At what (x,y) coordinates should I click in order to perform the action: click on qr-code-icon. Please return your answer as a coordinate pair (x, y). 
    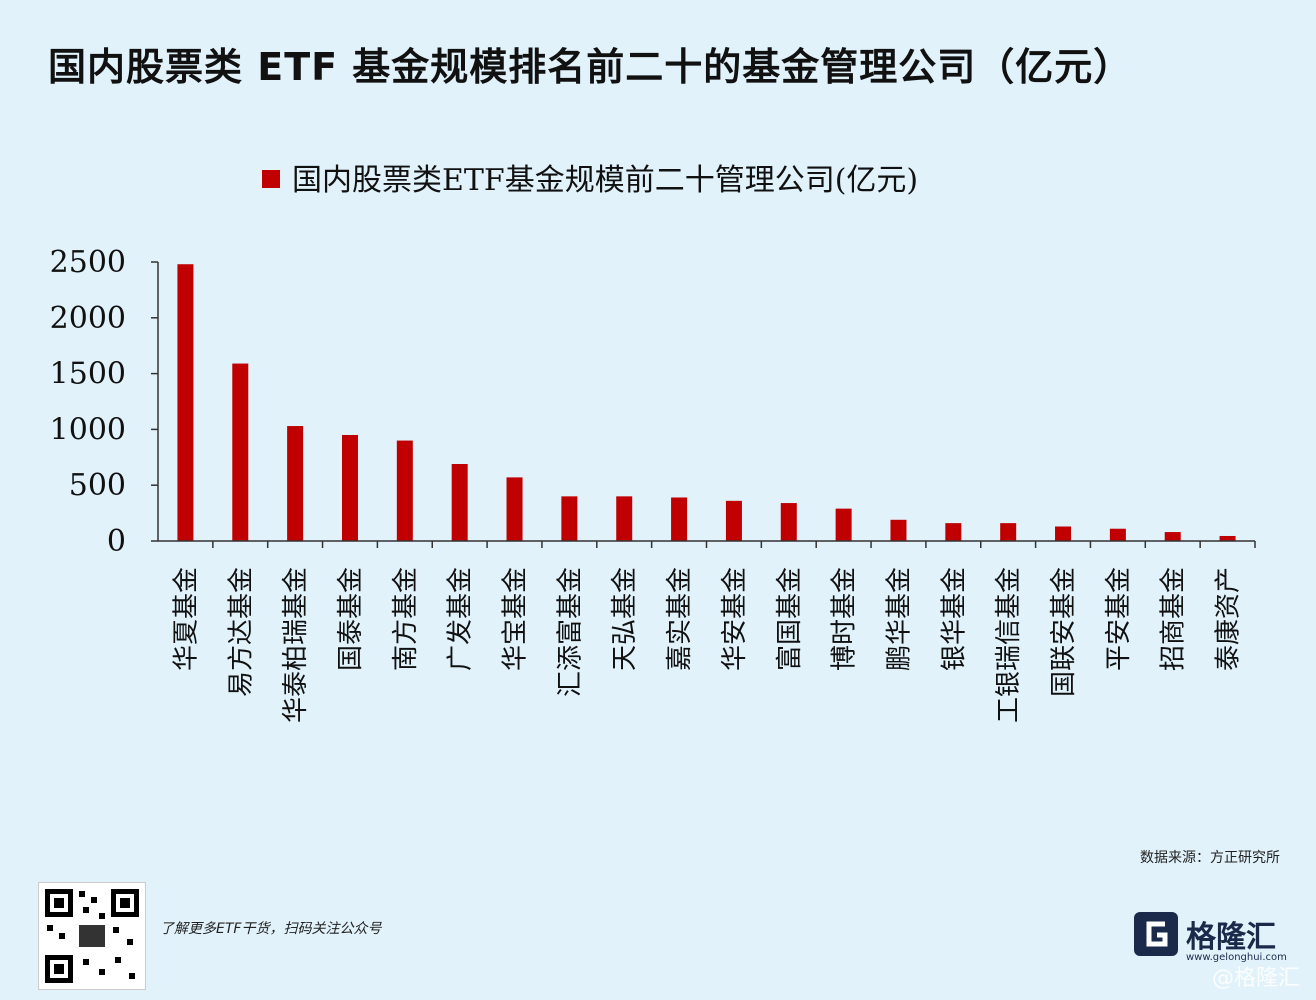
    Looking at the image, I should click on (92, 936).